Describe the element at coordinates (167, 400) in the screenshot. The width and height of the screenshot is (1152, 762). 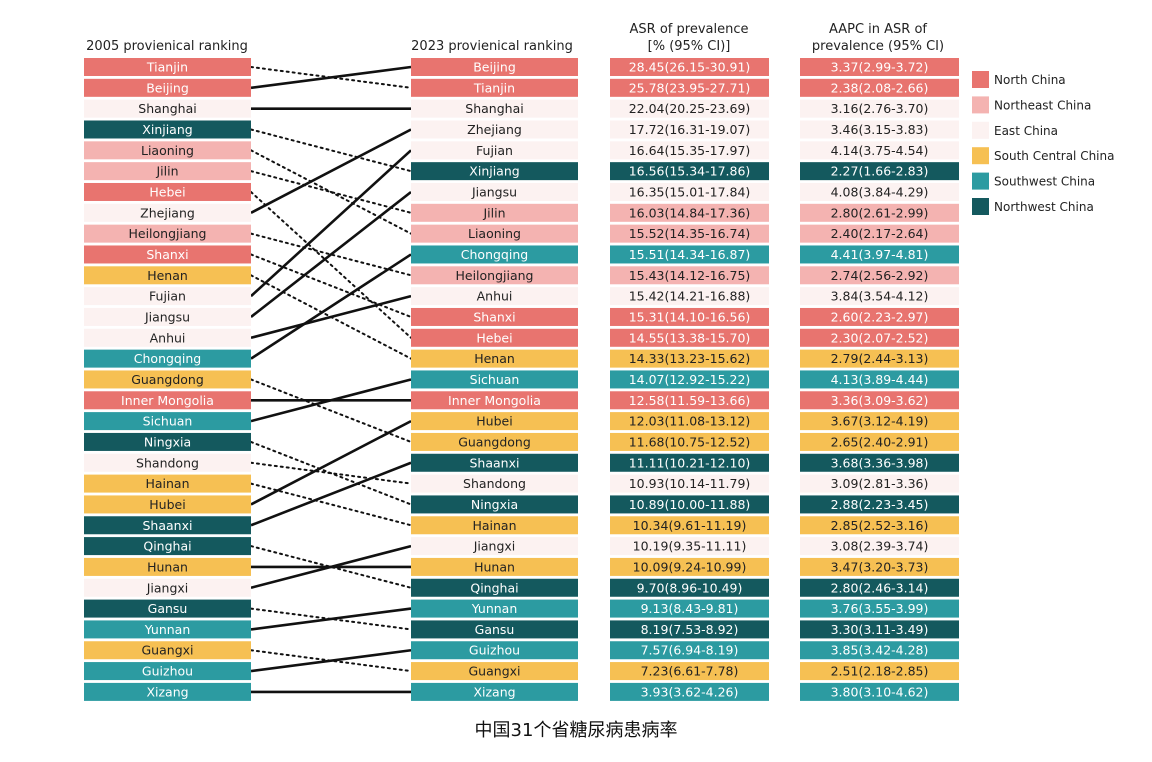
I see `rank2005-inner-mongolia-label: Inner Mongolia` at that location.